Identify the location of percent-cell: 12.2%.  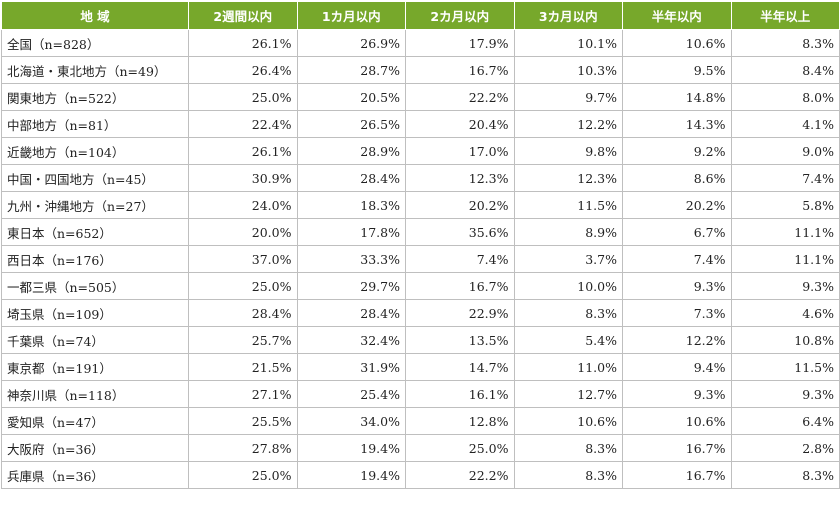
(677, 340).